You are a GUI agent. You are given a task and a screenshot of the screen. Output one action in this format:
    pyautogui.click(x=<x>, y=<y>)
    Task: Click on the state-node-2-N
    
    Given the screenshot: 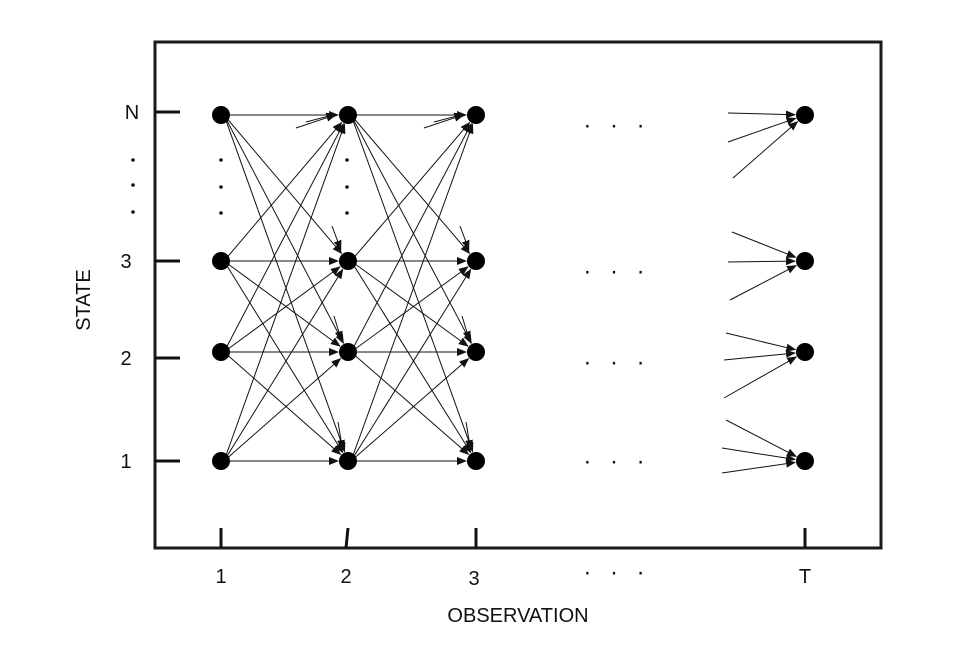 What is the action you would take?
    pyautogui.click(x=348, y=115)
    